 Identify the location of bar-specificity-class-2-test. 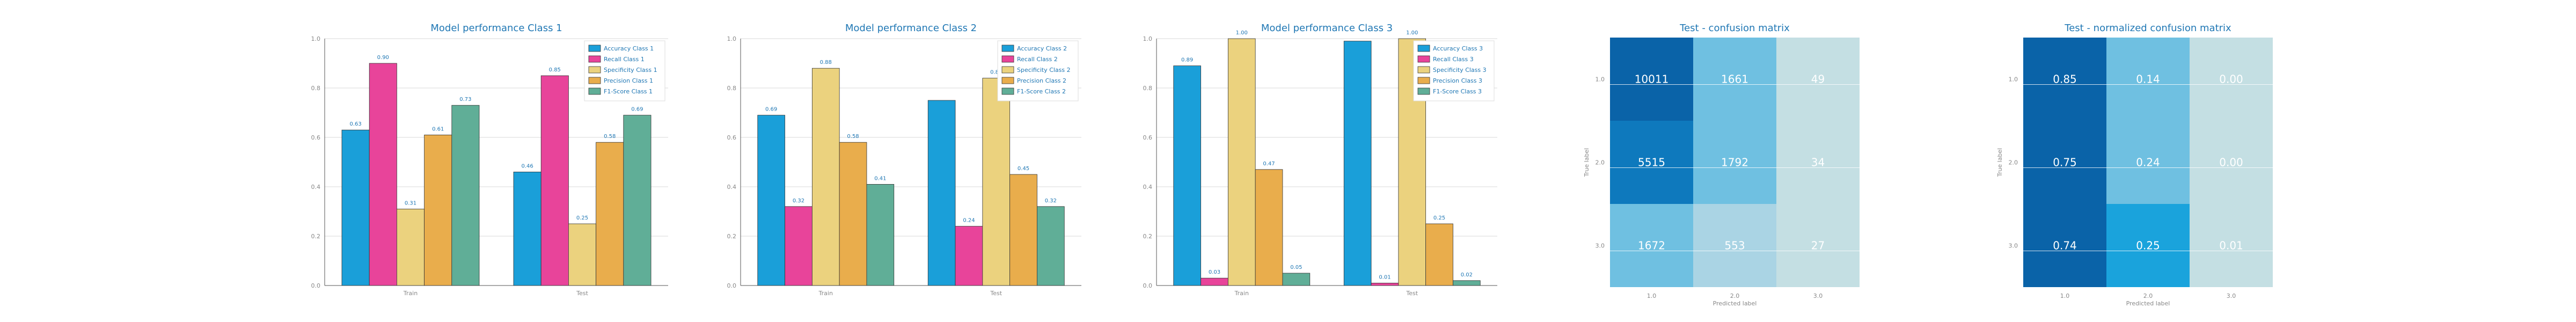
(996, 182).